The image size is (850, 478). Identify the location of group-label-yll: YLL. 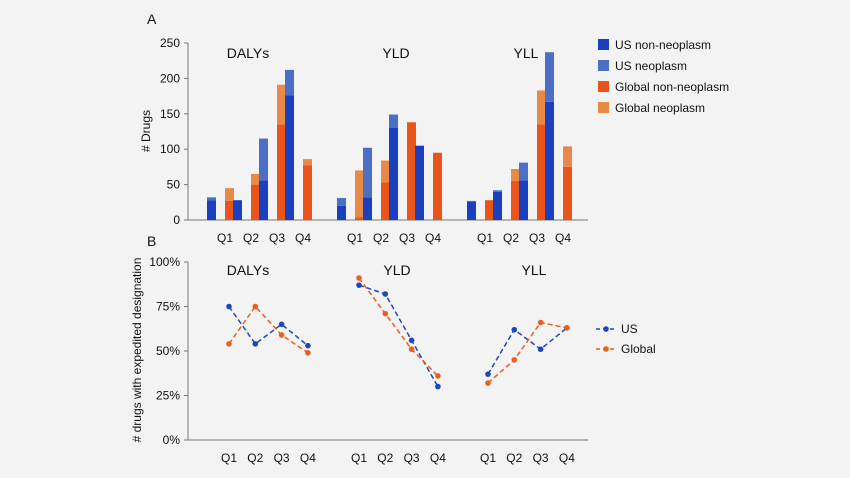
(526, 53).